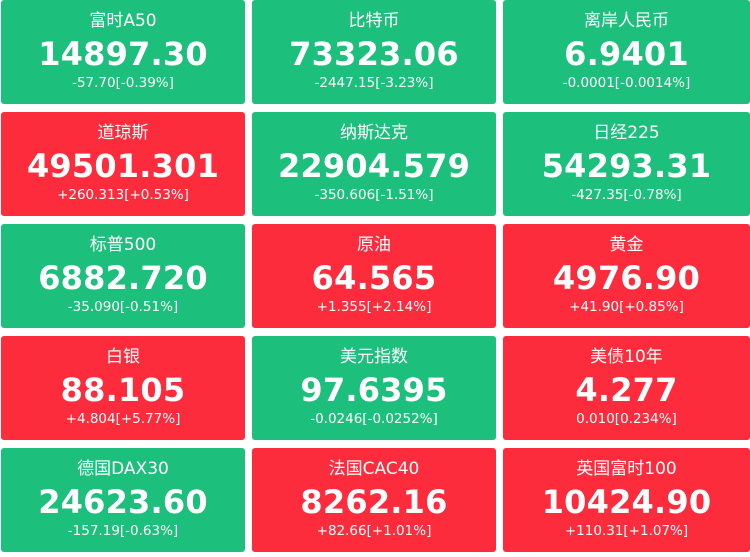 The image size is (750, 557). I want to click on tile-ftse-100: 英国富时100 10424.90 +110.31[+1.07%], so click(626, 500).